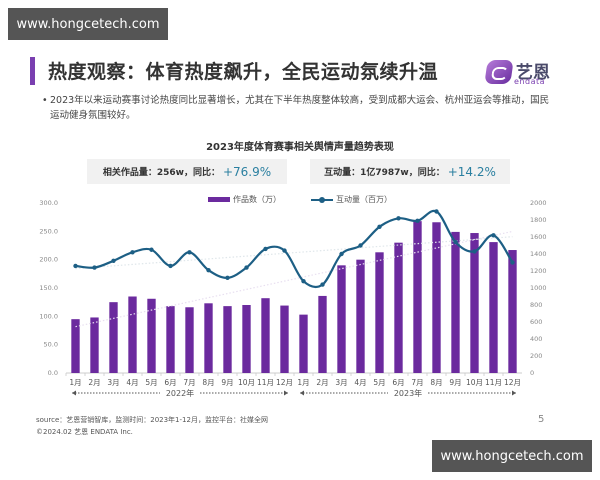 The image size is (600, 480). What do you see at coordinates (53, 373) in the screenshot?
I see `left-axis-tick: 0.0` at bounding box center [53, 373].